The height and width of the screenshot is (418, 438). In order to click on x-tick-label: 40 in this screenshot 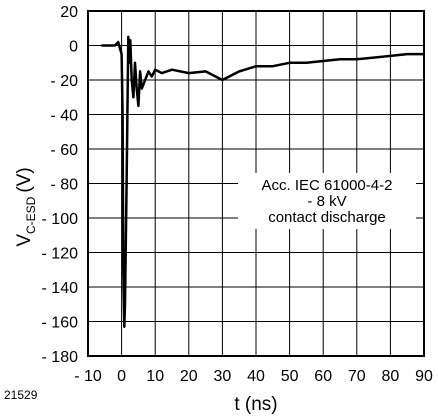, I will do `click(256, 376)`.